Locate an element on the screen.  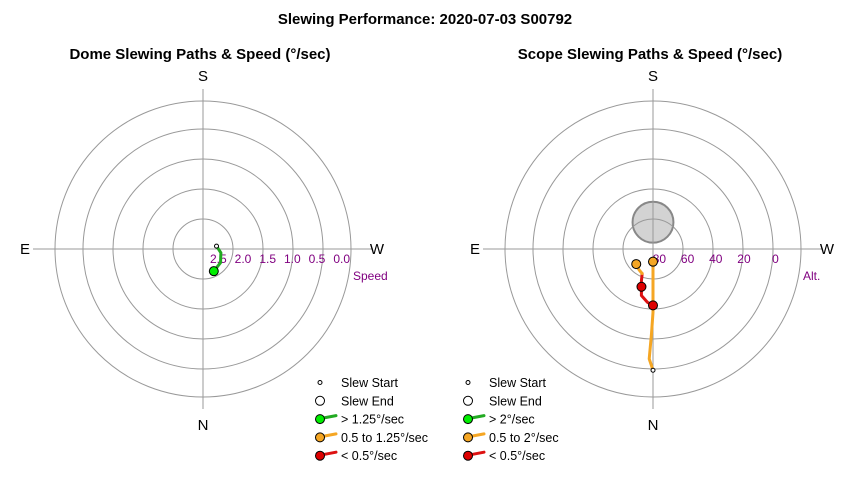
radial-tick-label: 2.5 is located at coordinates (218, 259).